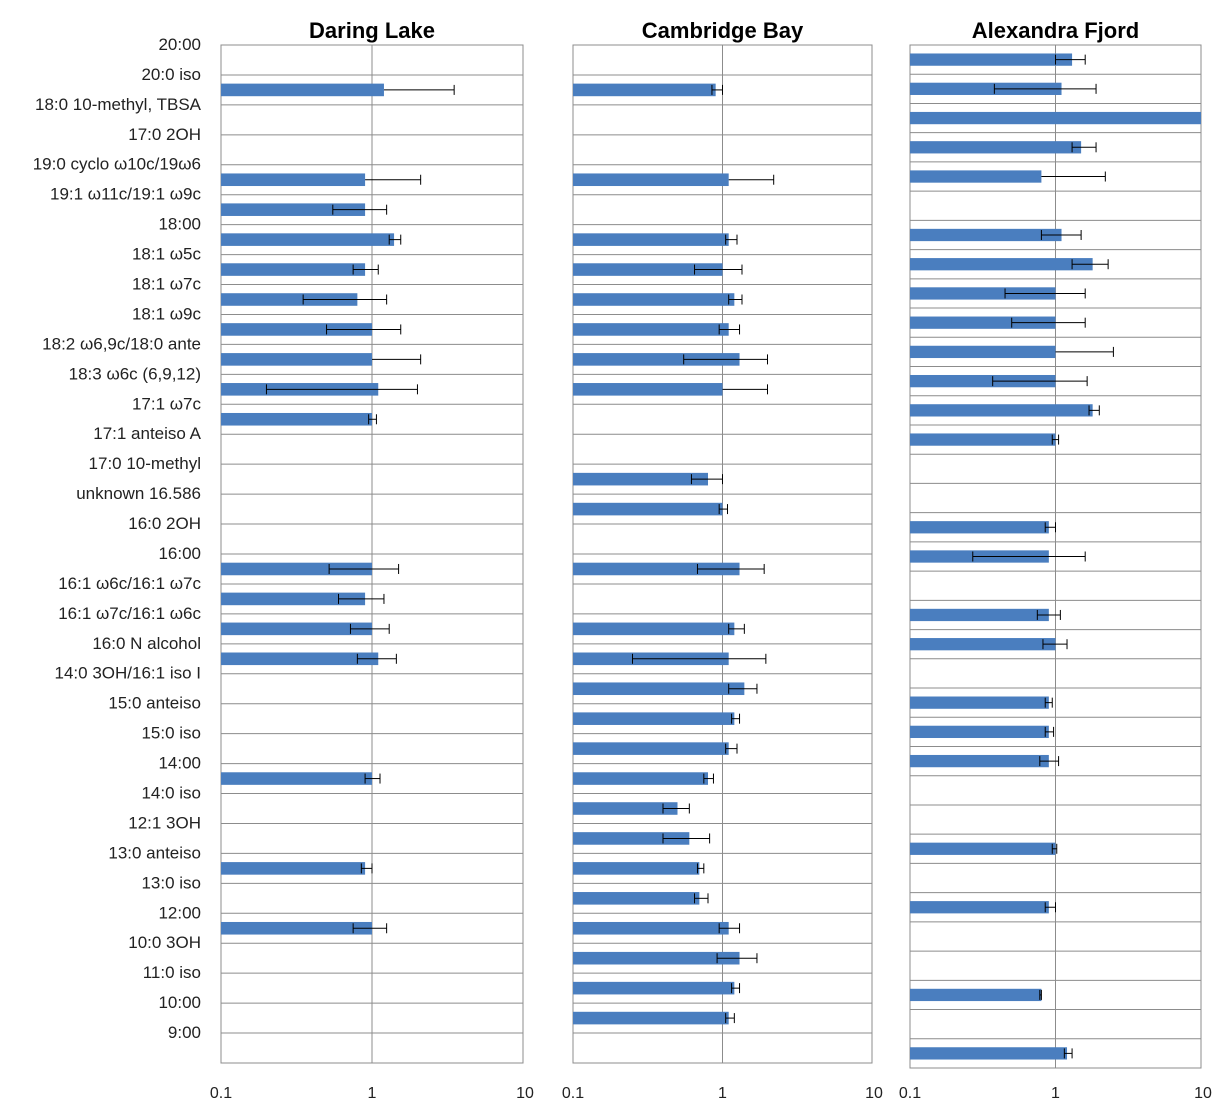 This screenshot has height=1109, width=1213. Describe the element at coordinates (221, 1093) in the screenshot. I see `panel-1-x-tick-label: 0.1` at that location.